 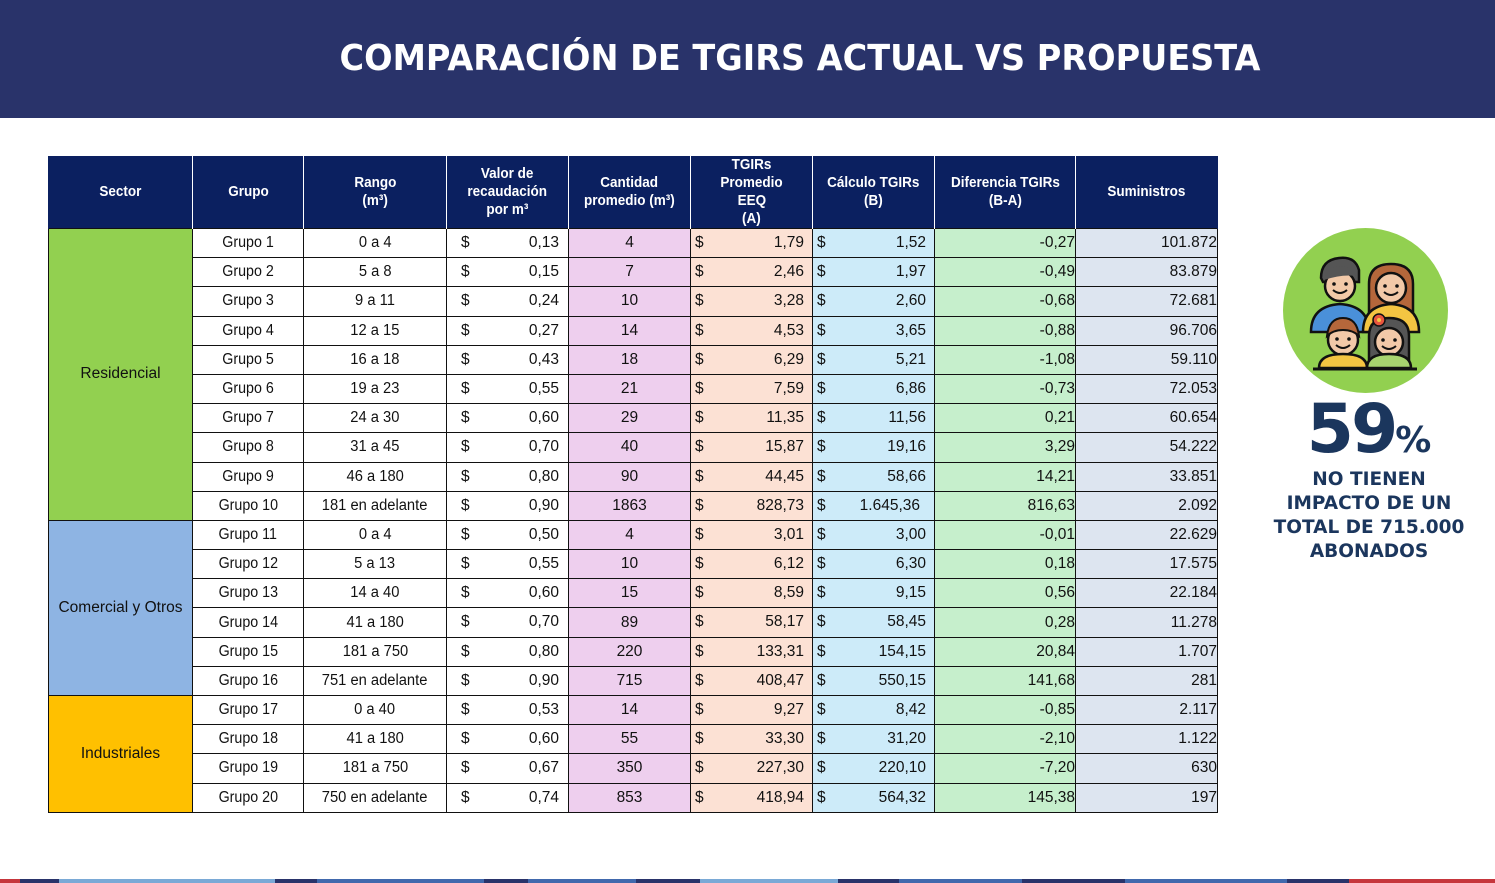 What do you see at coordinates (1005, 192) in the screenshot?
I see `column-header-diferencia: Diferencia TGIRs (B-A)` at bounding box center [1005, 192].